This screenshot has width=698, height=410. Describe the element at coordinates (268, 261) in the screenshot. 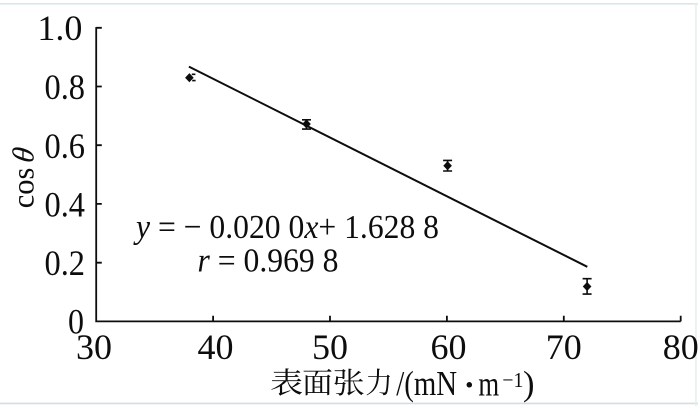

I see `svg-text: r = 0.969 8` at that location.